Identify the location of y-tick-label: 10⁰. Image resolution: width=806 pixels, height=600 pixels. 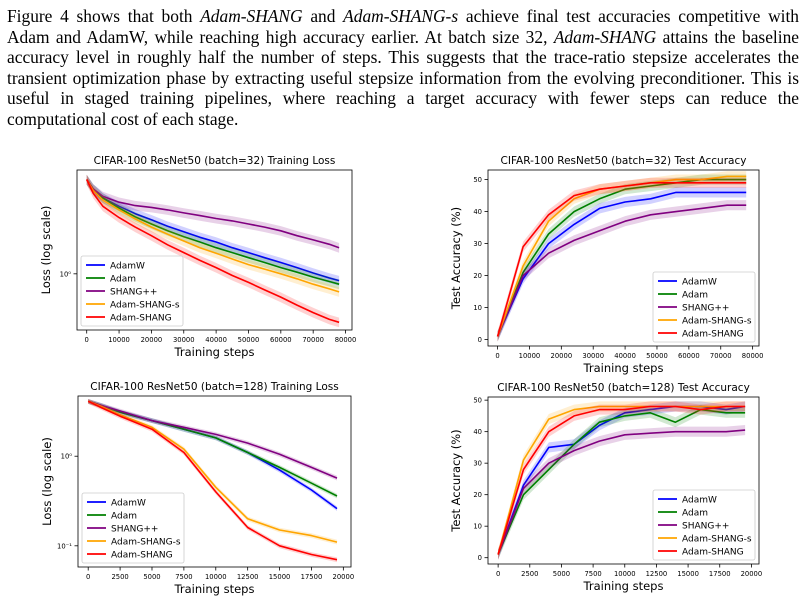
(66, 274).